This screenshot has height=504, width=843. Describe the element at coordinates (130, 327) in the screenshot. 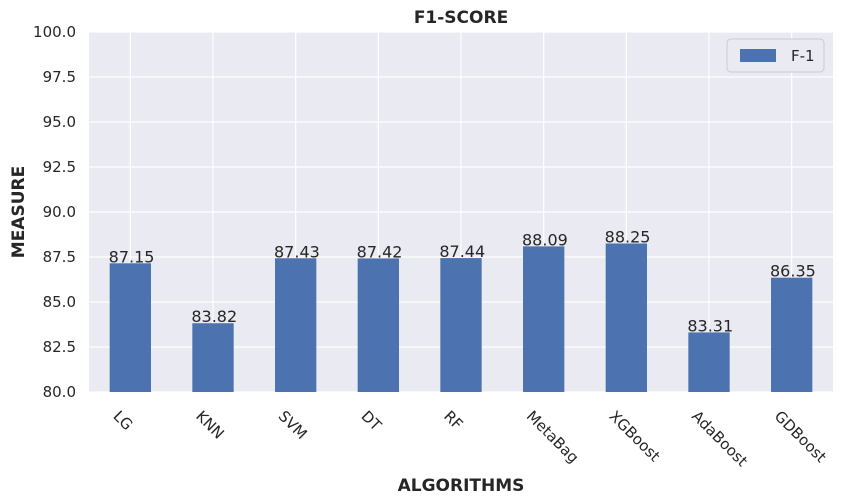

I see `bar-lg` at that location.